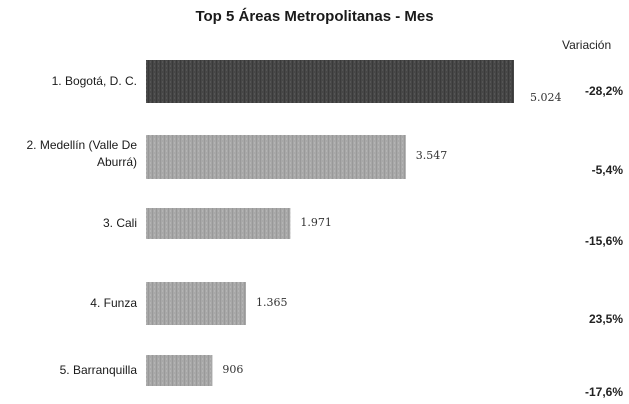 The width and height of the screenshot is (629, 404). I want to click on variation-label-2: -5,4%, so click(607, 170).